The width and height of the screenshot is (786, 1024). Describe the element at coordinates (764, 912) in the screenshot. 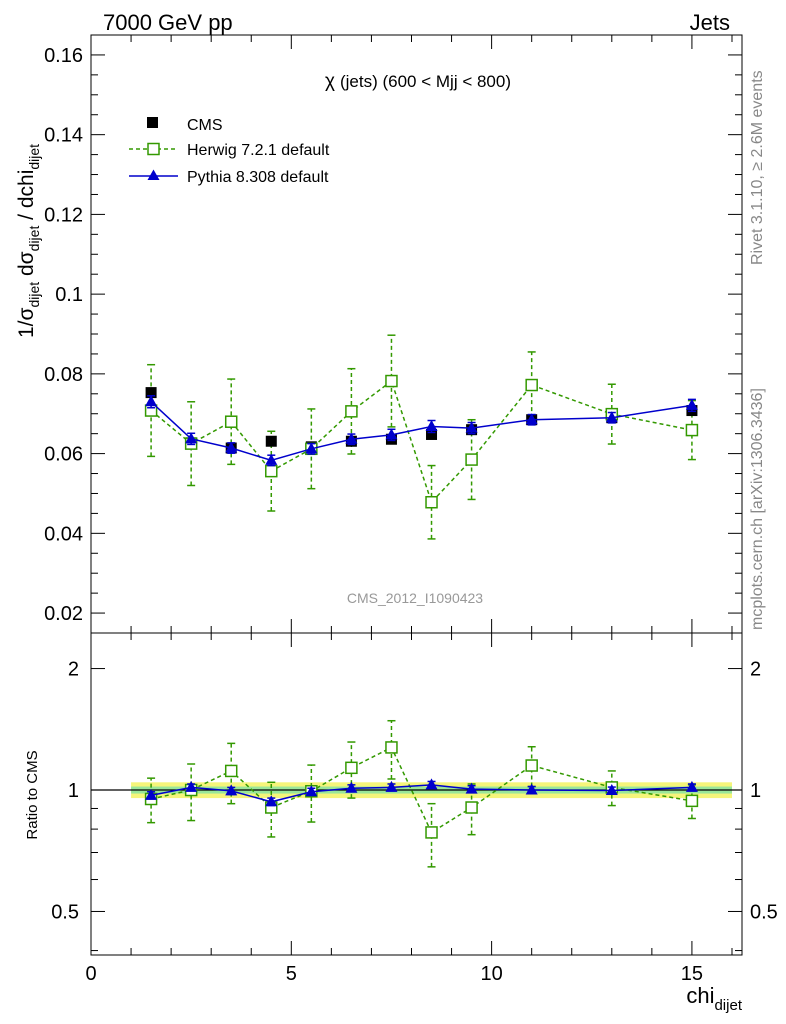

I see `ratio-y-tick-label-right: 0.5` at that location.